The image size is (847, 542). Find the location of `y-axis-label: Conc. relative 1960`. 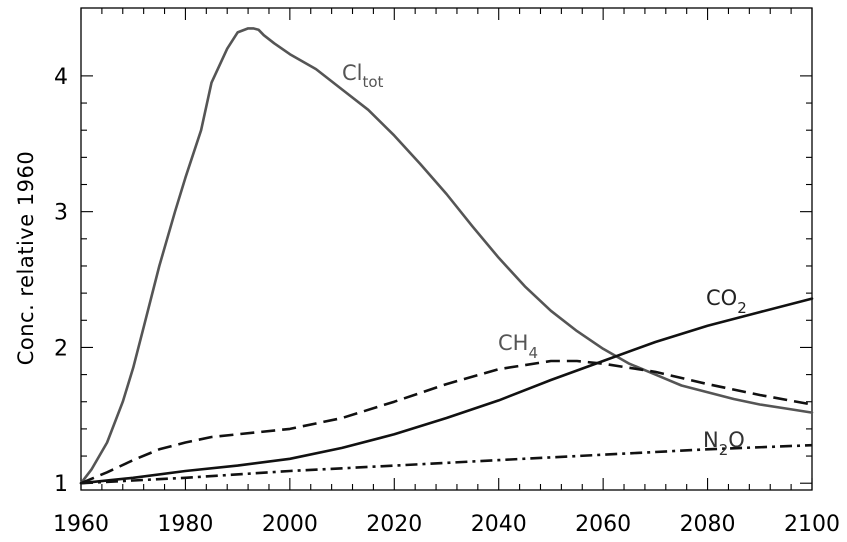

y-axis-label: Conc. relative 1960 is located at coordinates (26, 258).